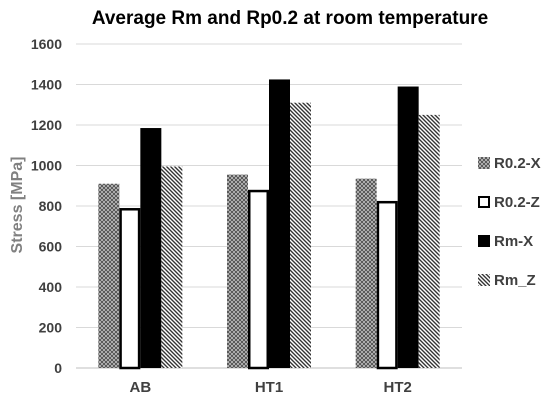 The height and width of the screenshot is (412, 550). Describe the element at coordinates (109, 275) in the screenshot. I see `bar-r0-2-x-ab` at that location.